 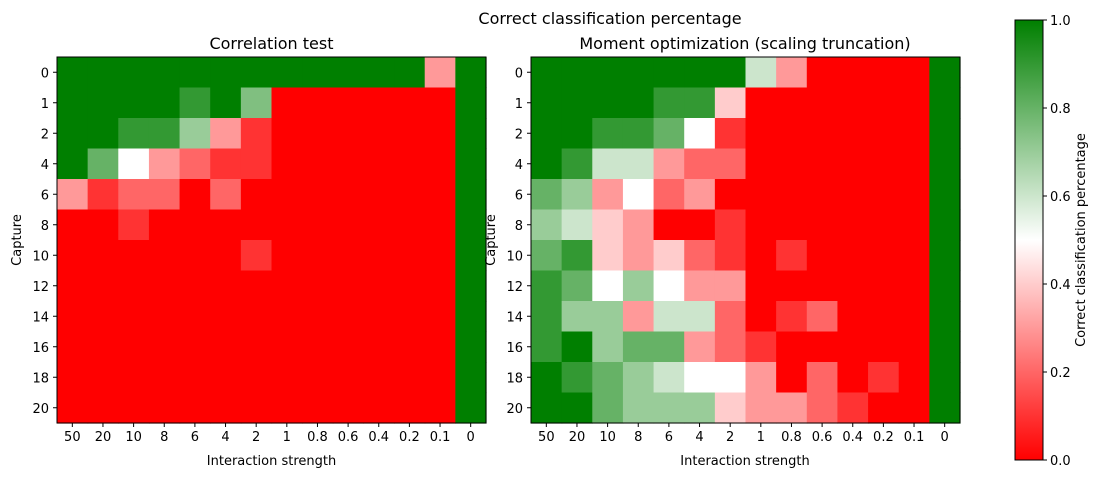 I want to click on x-tick-label: 0.1, so click(x=440, y=437).